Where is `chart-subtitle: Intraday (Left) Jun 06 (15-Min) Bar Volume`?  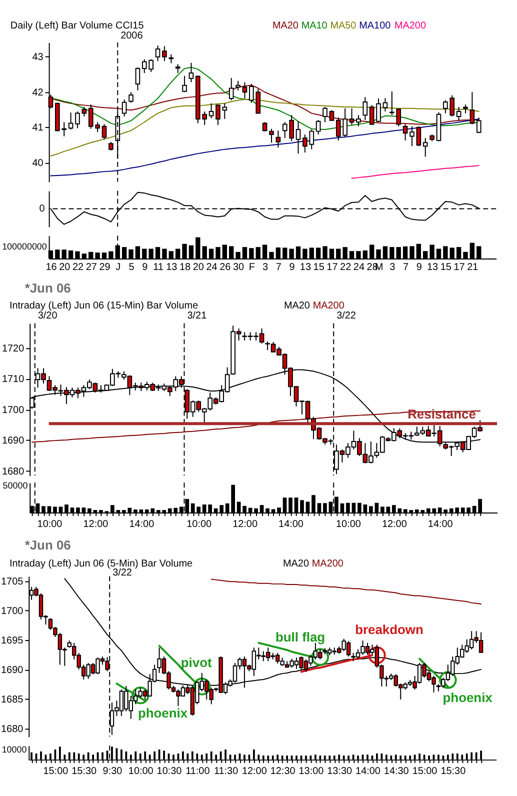
chart-subtitle: Intraday (Left) Jun 06 (15-Min) Bar Volume is located at coordinates (104, 306).